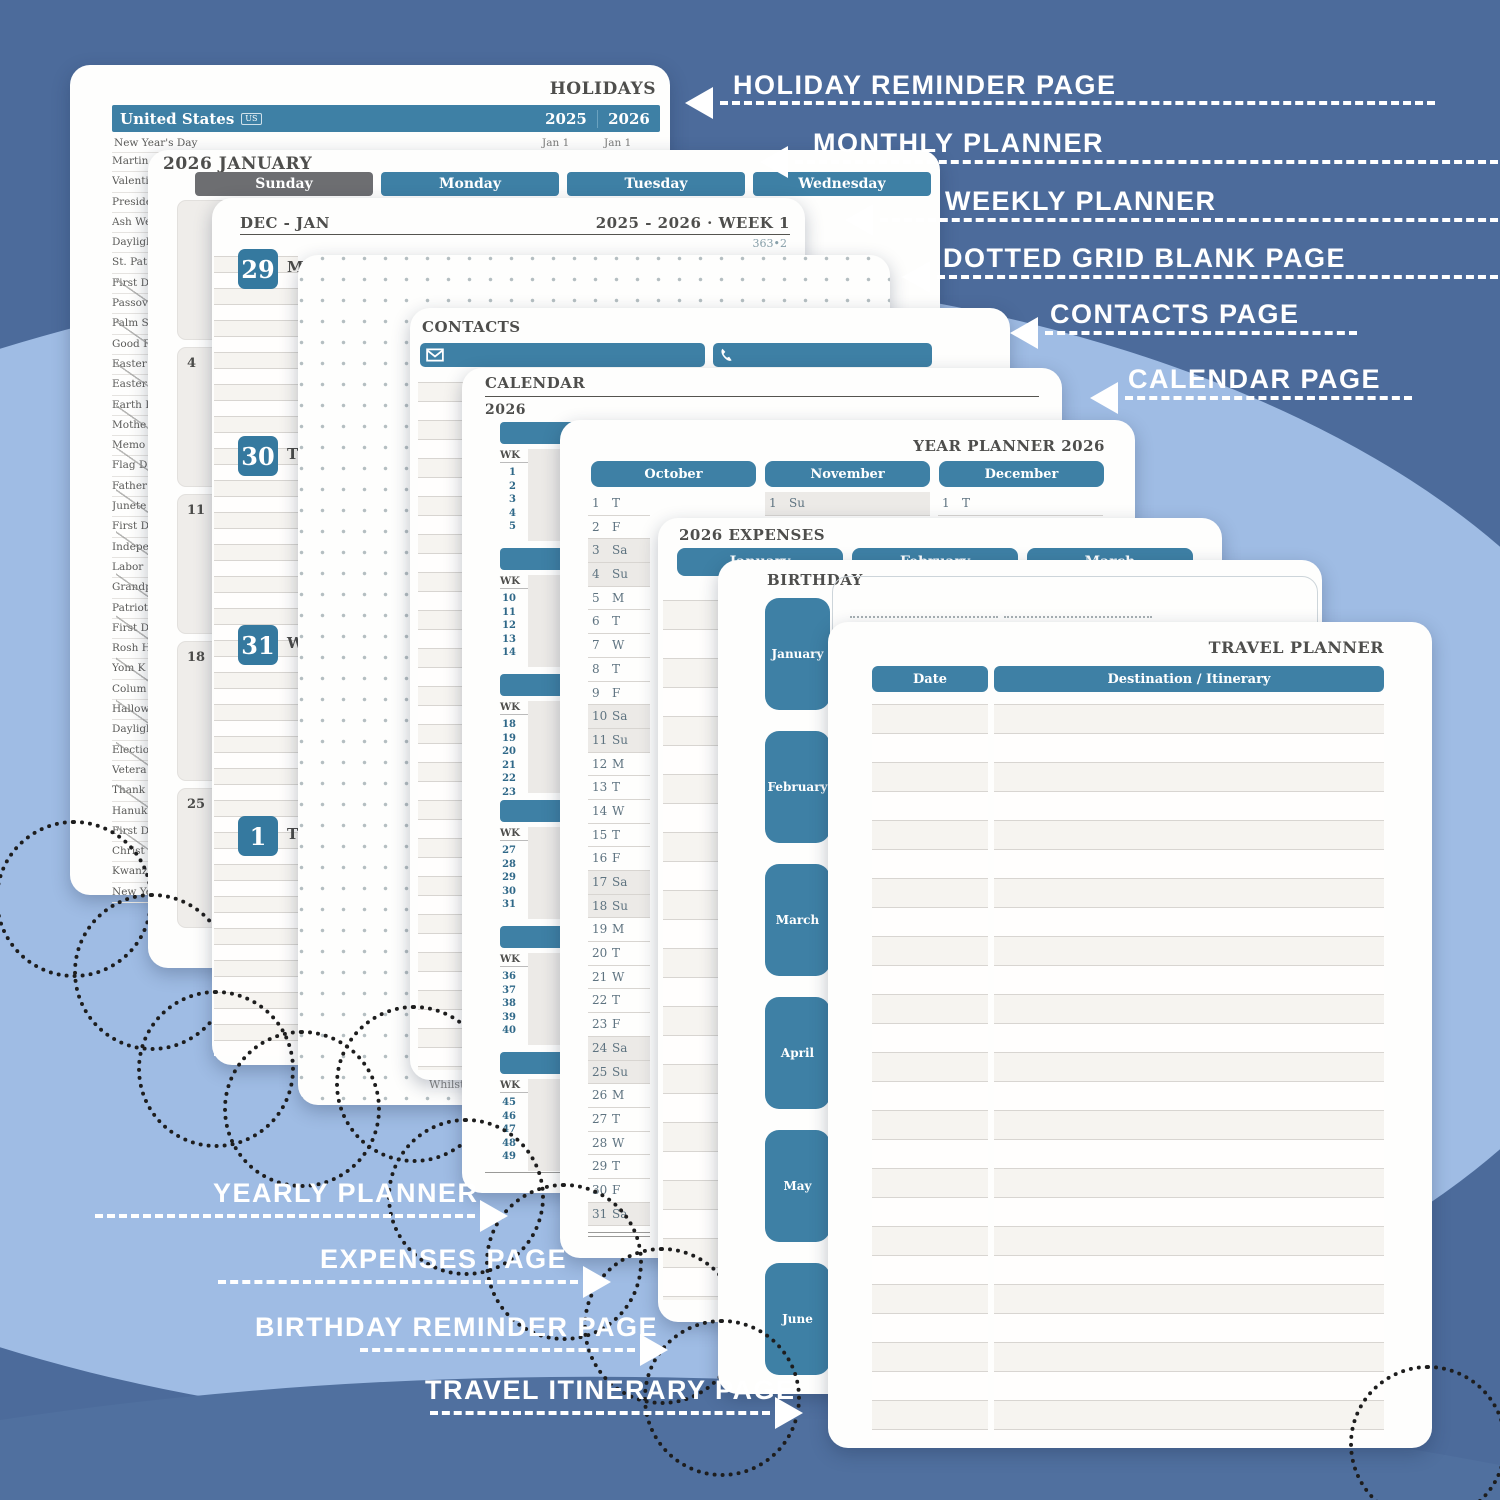 The height and width of the screenshot is (1500, 1500). What do you see at coordinates (610, 1390) in the screenshot?
I see `callout-travel: TRAVEL ITINERARY PAGE` at bounding box center [610, 1390].